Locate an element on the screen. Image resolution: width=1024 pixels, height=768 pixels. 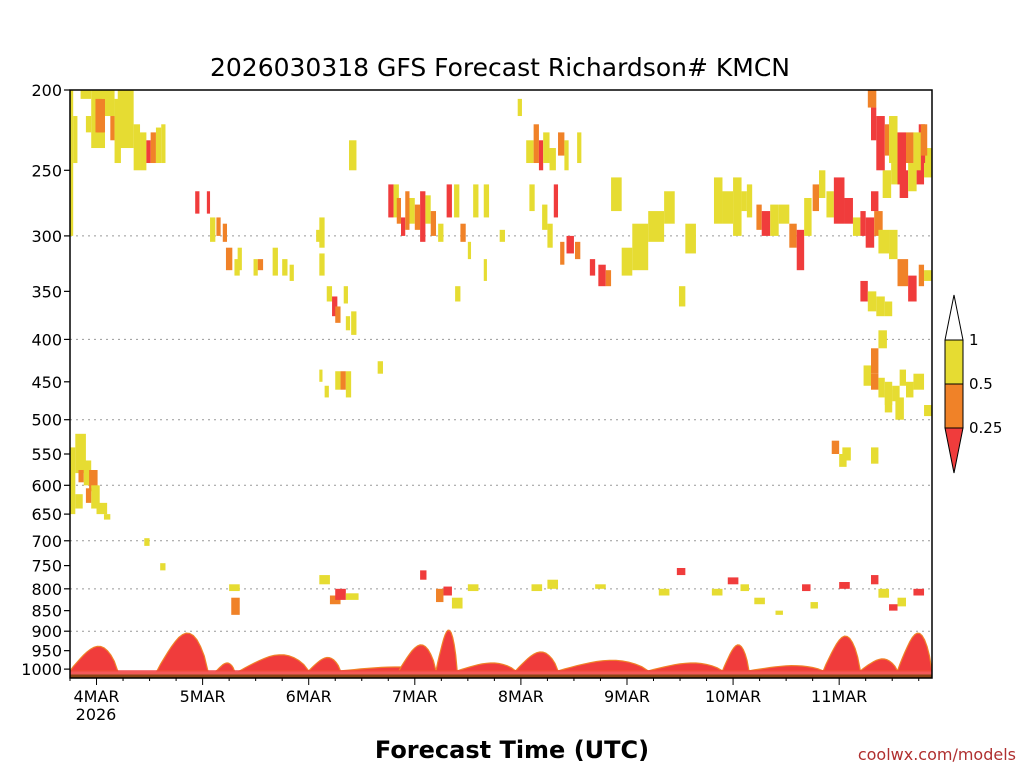
y-tick-label: 800 is located at coordinates (46, 589).